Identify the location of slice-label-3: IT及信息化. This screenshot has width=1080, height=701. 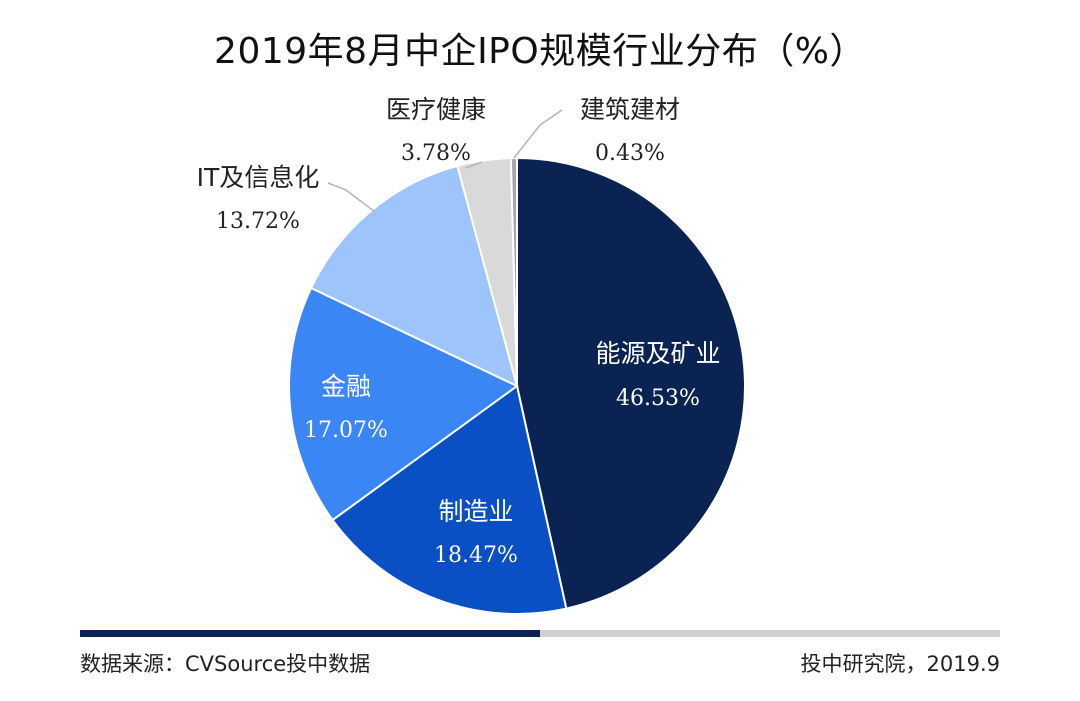
(258, 177).